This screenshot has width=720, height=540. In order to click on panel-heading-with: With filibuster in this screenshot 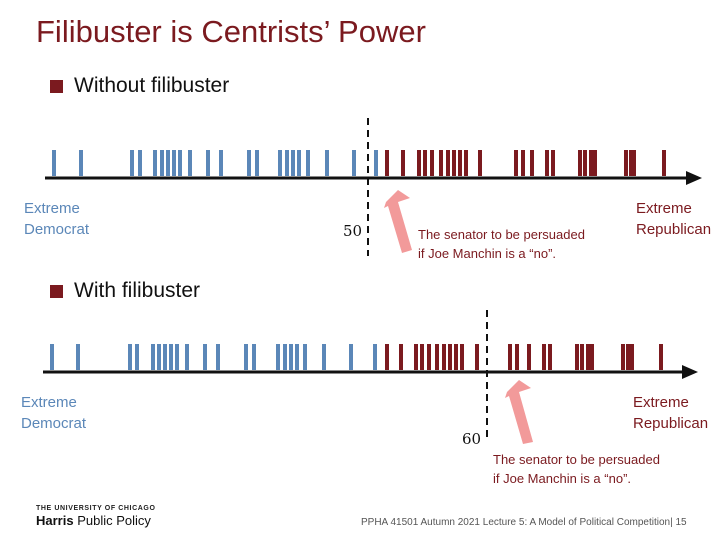, I will do `click(137, 290)`.